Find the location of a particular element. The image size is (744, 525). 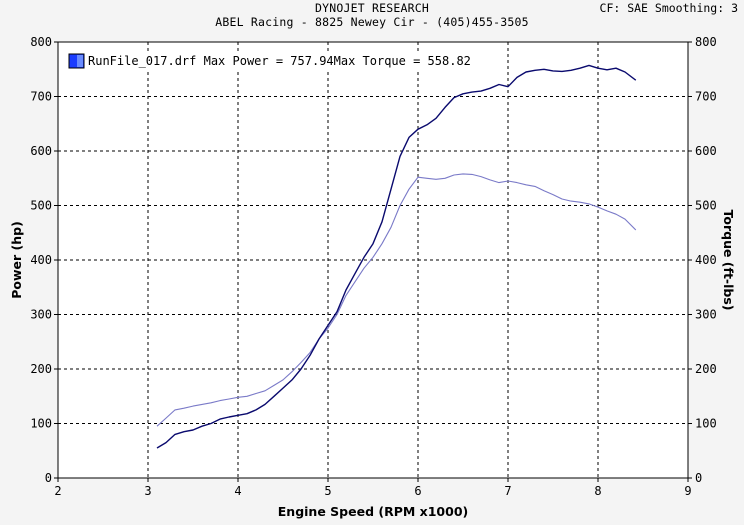

y-tick-label-right: 200 is located at coordinates (706, 369).